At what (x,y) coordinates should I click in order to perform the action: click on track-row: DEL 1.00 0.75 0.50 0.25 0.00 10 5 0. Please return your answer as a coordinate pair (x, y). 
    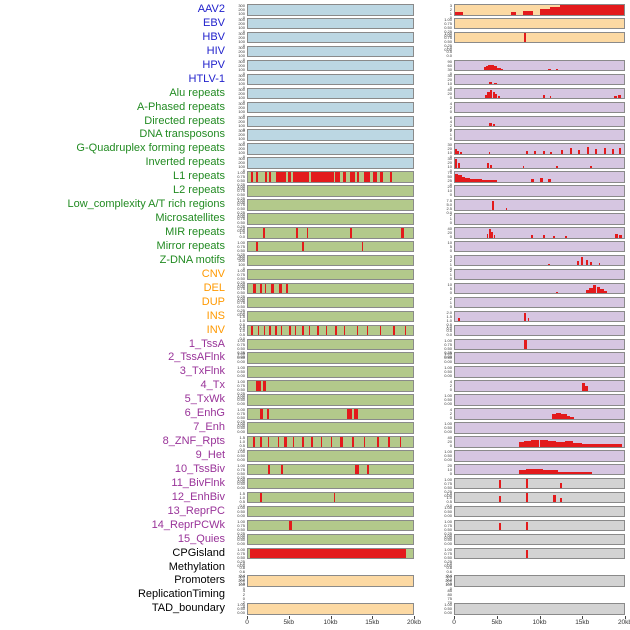
    Looking at the image, I should click on (315, 292).